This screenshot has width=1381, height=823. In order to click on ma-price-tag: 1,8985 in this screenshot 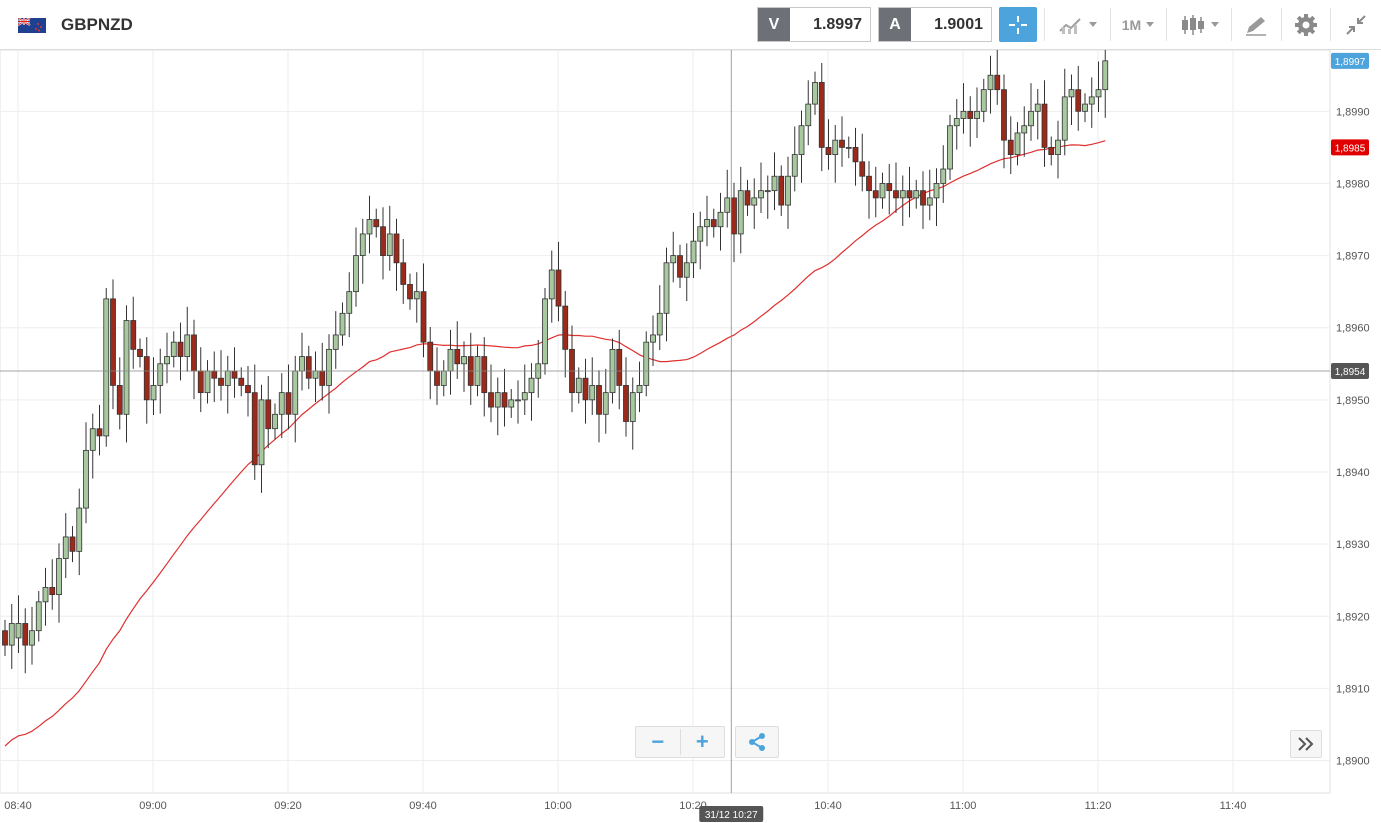, I will do `click(1350, 148)`.